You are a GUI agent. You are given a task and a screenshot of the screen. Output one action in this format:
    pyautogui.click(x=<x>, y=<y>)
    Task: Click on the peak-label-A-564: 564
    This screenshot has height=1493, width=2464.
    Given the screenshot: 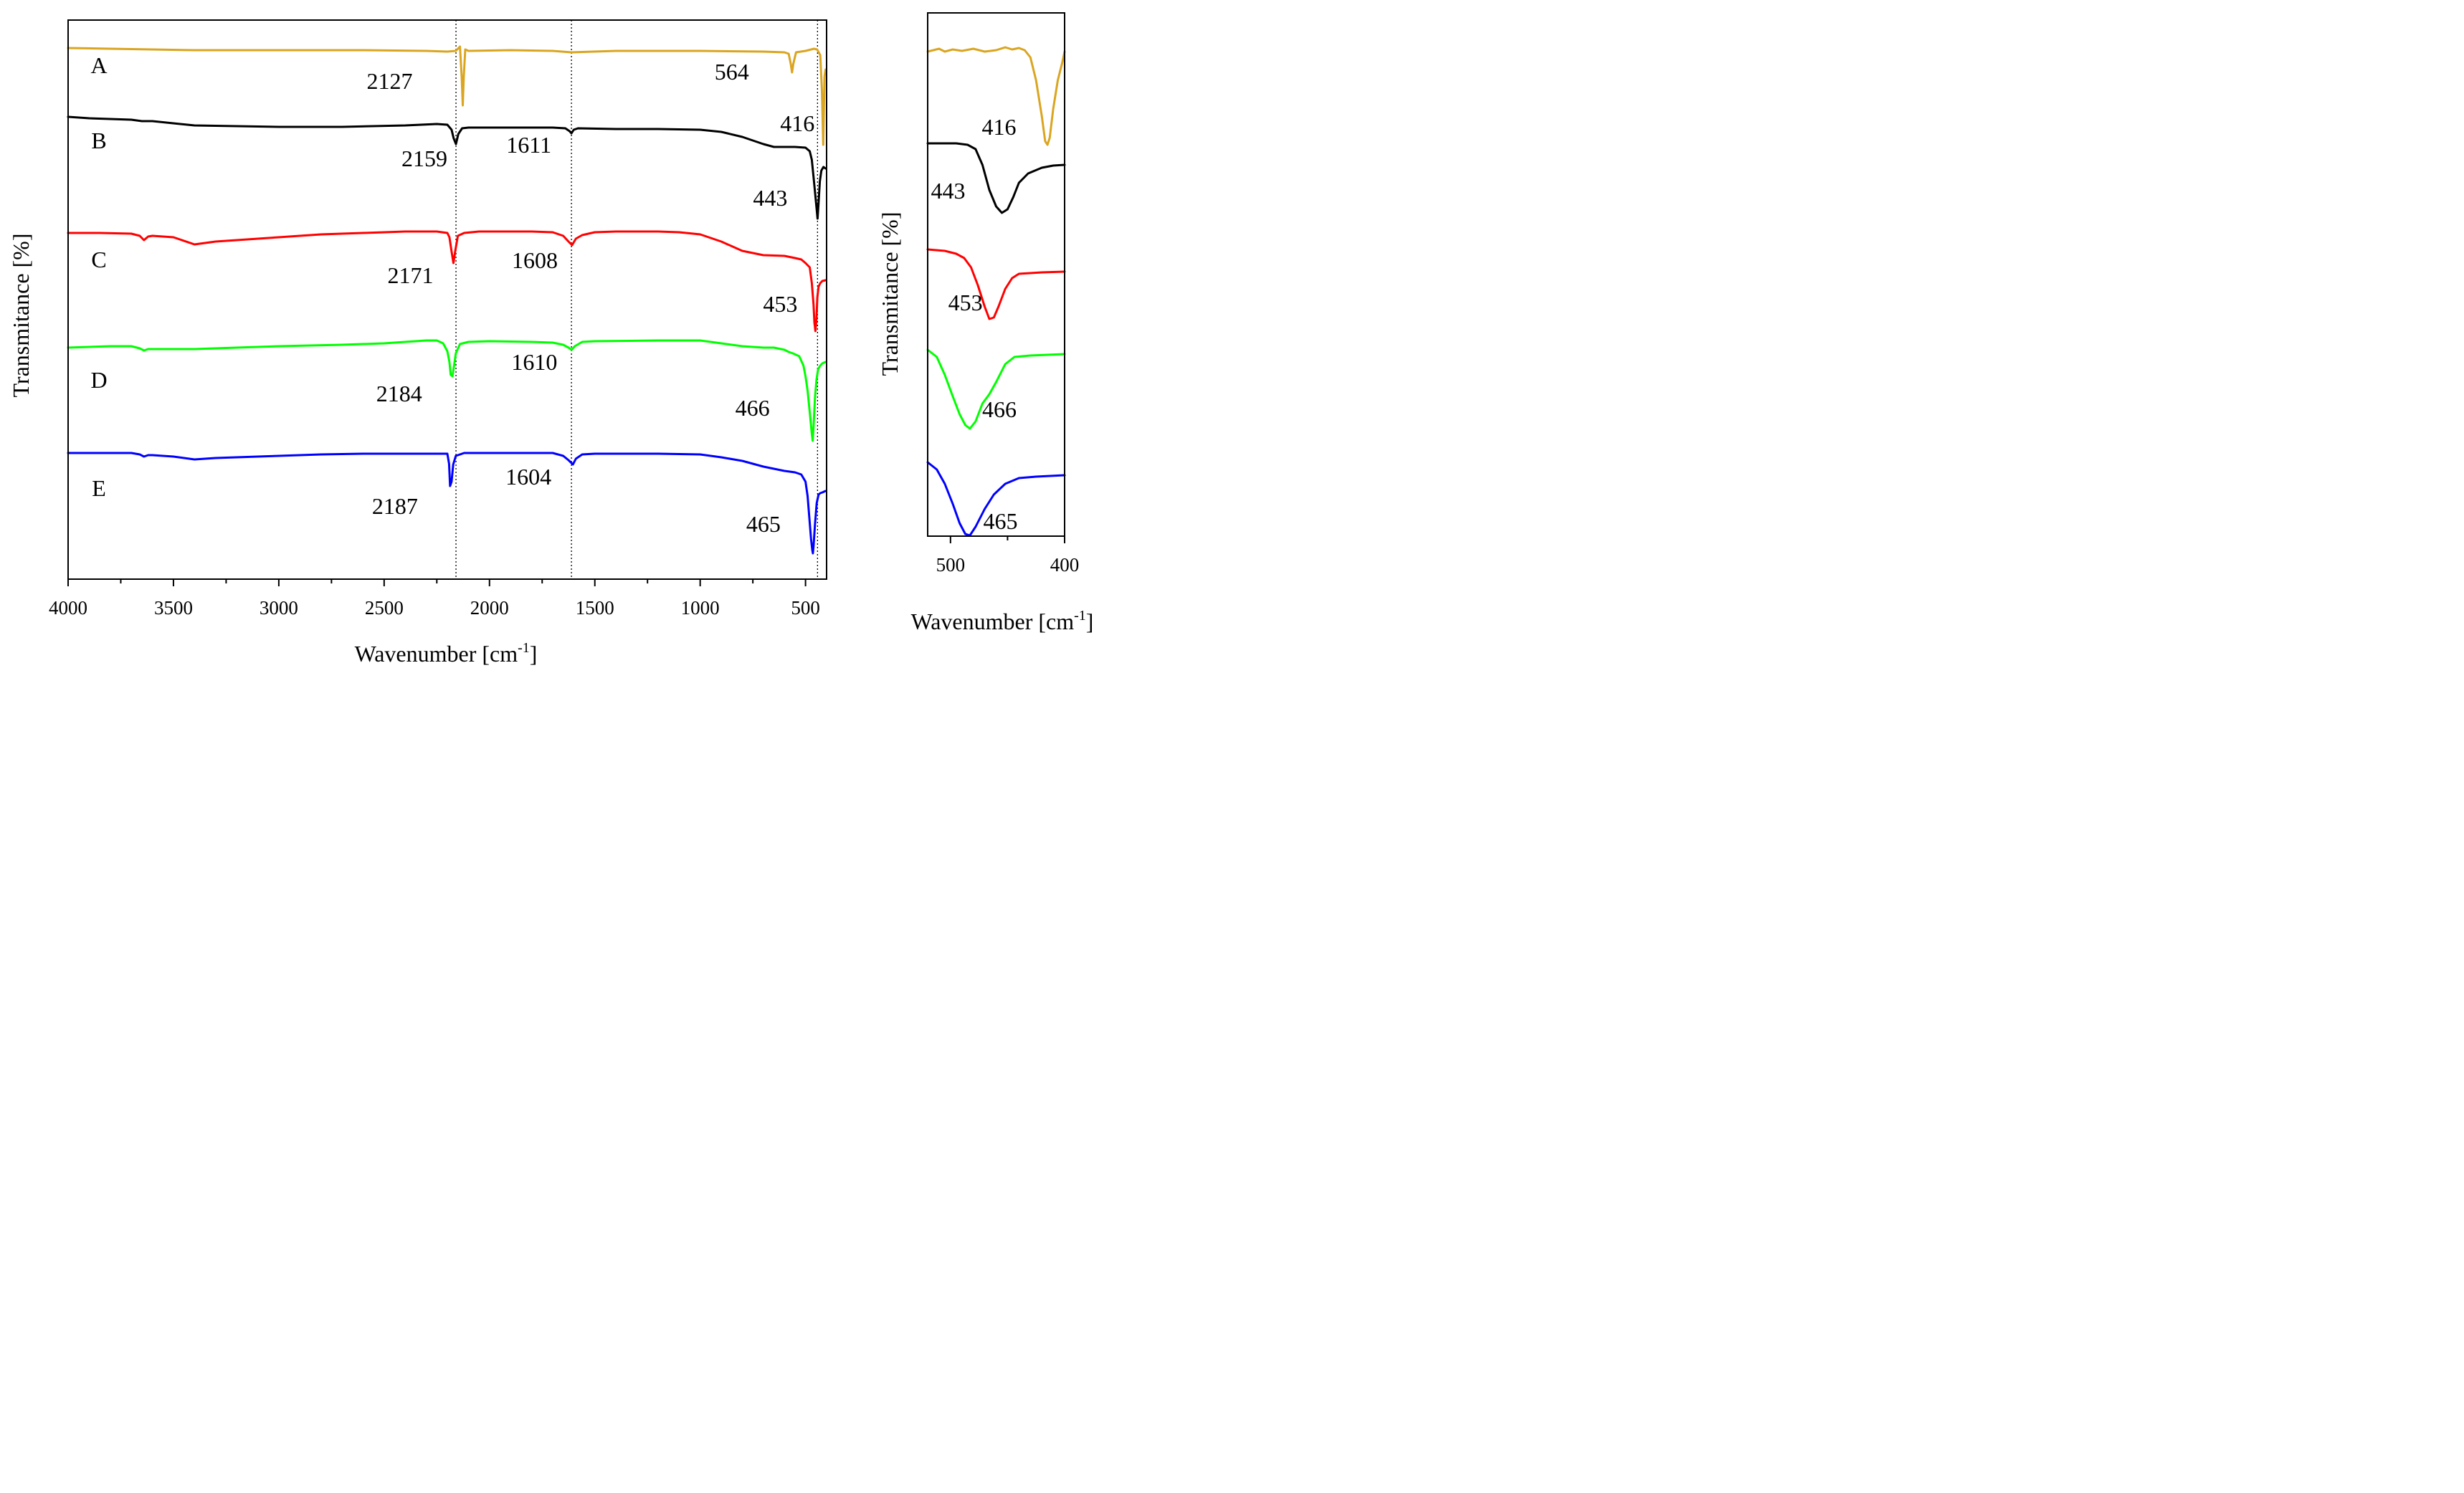 What is the action you would take?
    pyautogui.click(x=732, y=72)
    